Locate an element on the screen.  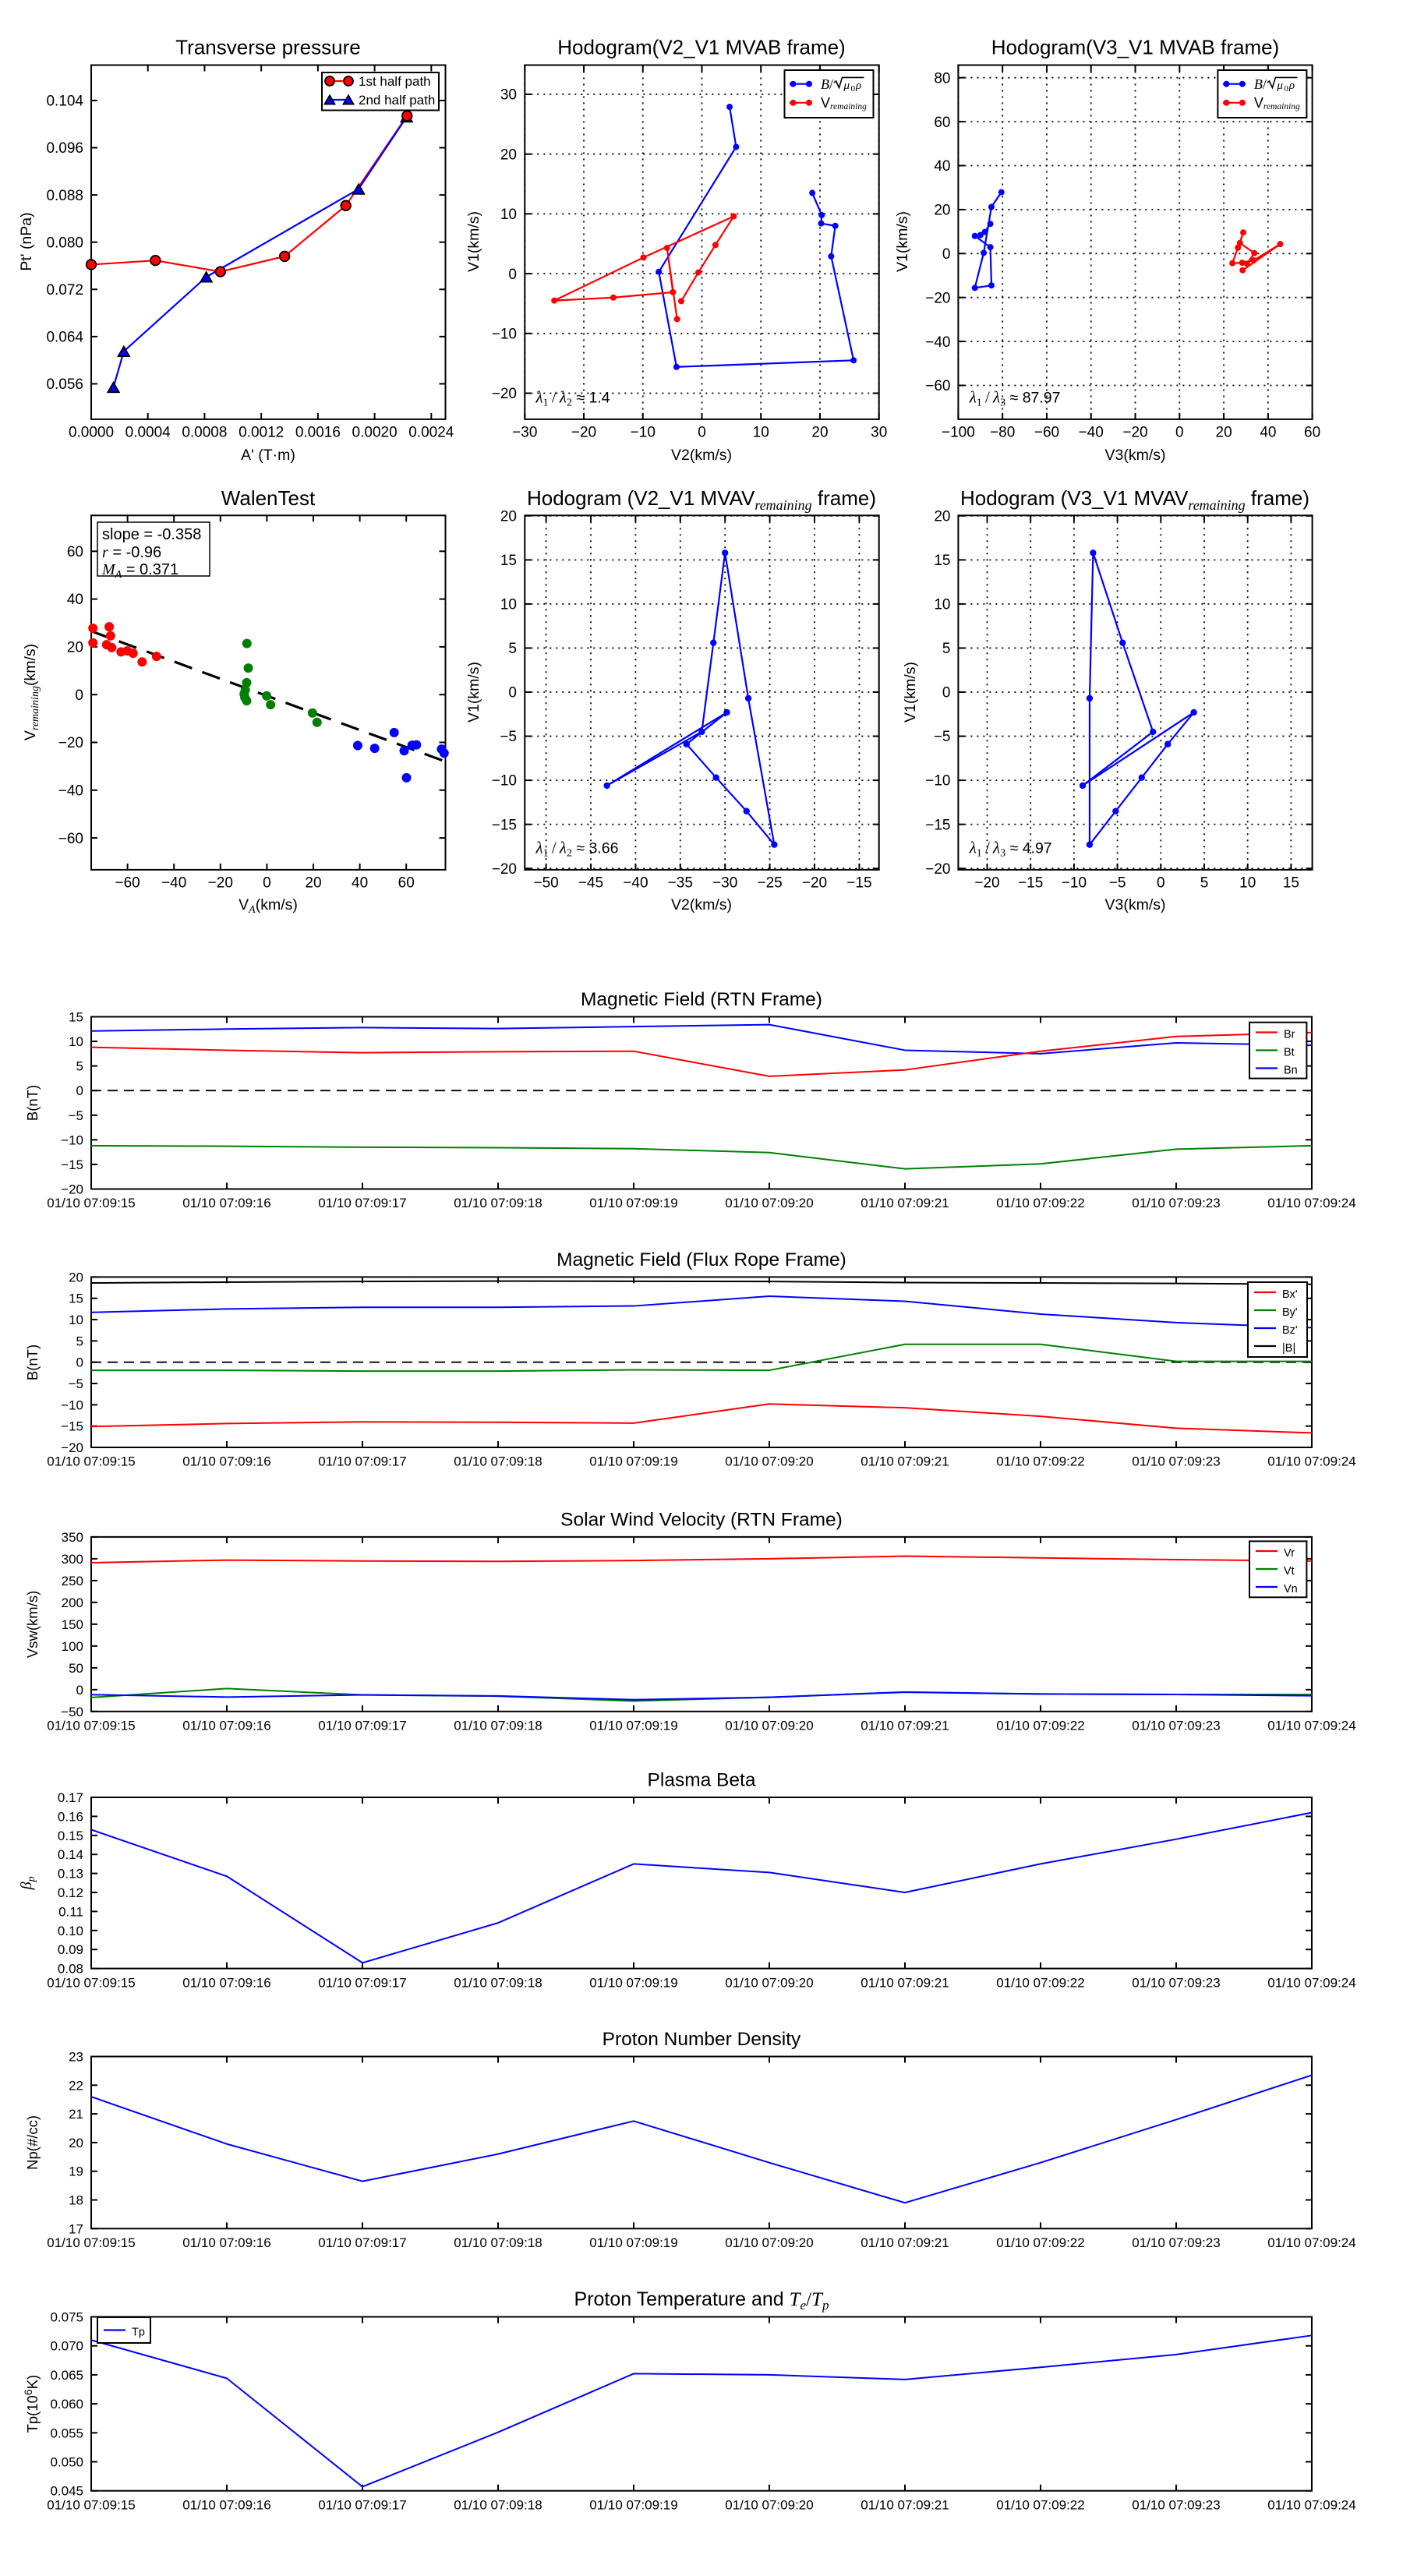
svg-text: 250 is located at coordinates (72, 1581).